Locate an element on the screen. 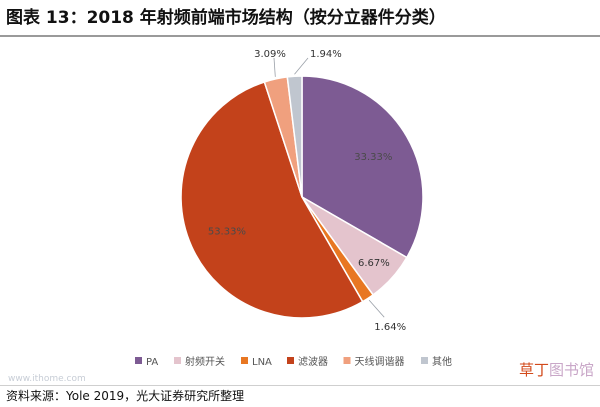  chart-legend: PA 射频开关 LNA 滤波器 天线调谐器 其他 is located at coordinates (293, 361).